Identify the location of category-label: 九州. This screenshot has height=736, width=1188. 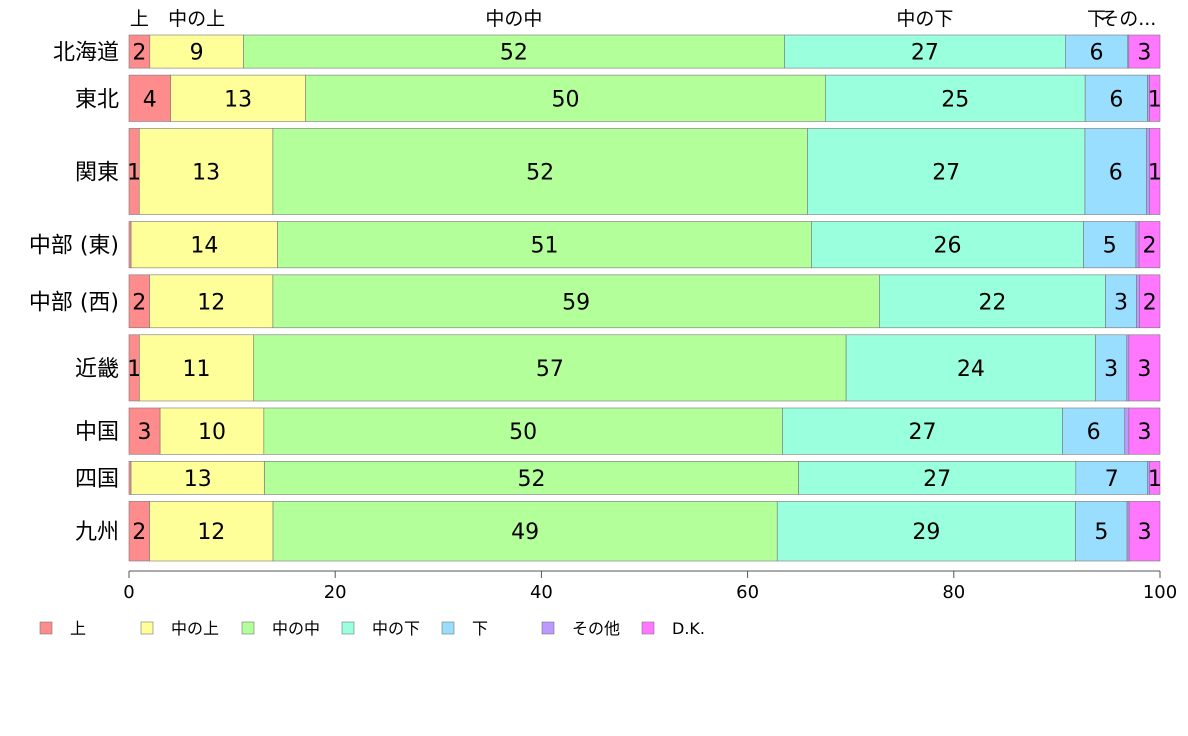
(97, 532).